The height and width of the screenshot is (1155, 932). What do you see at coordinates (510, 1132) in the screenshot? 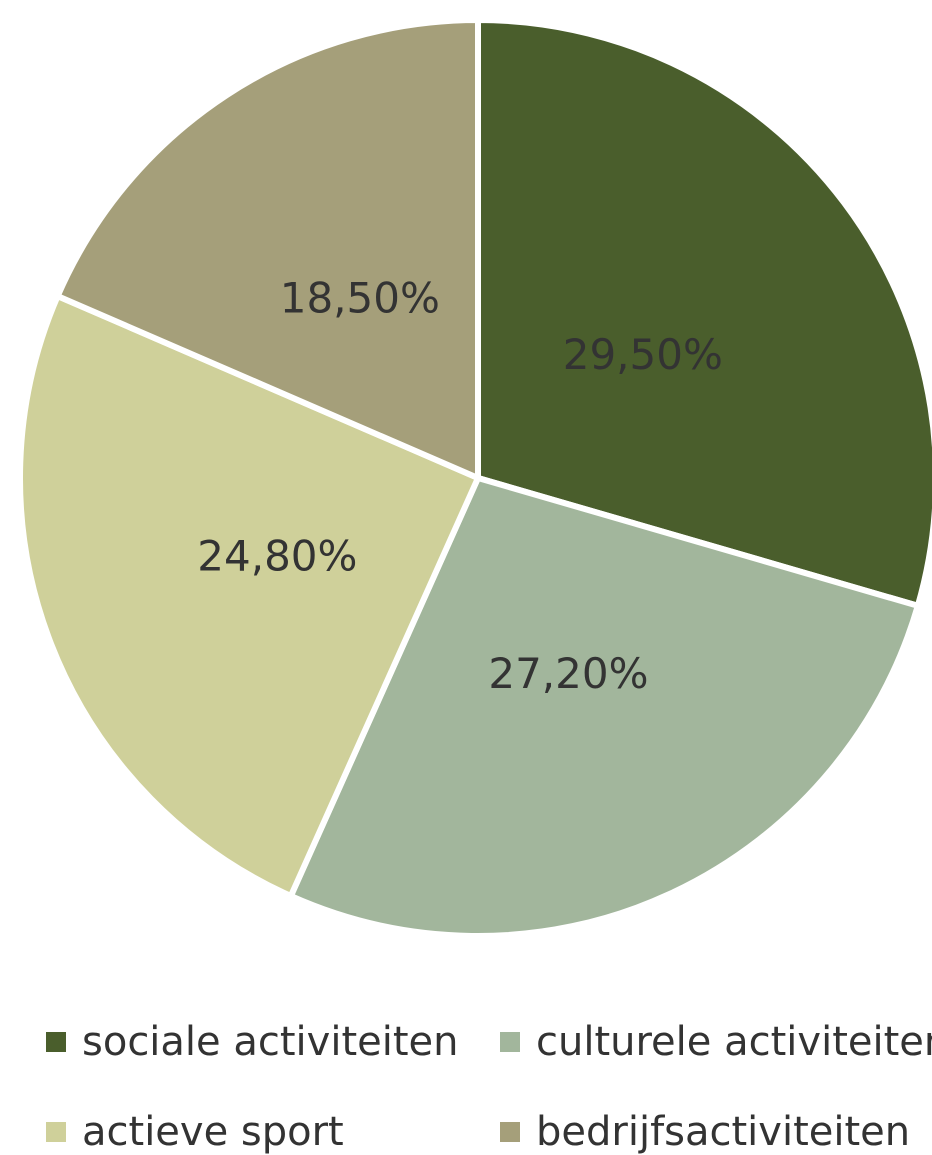
I see `legend-swatch-bedrijfsactiviteiten` at bounding box center [510, 1132].